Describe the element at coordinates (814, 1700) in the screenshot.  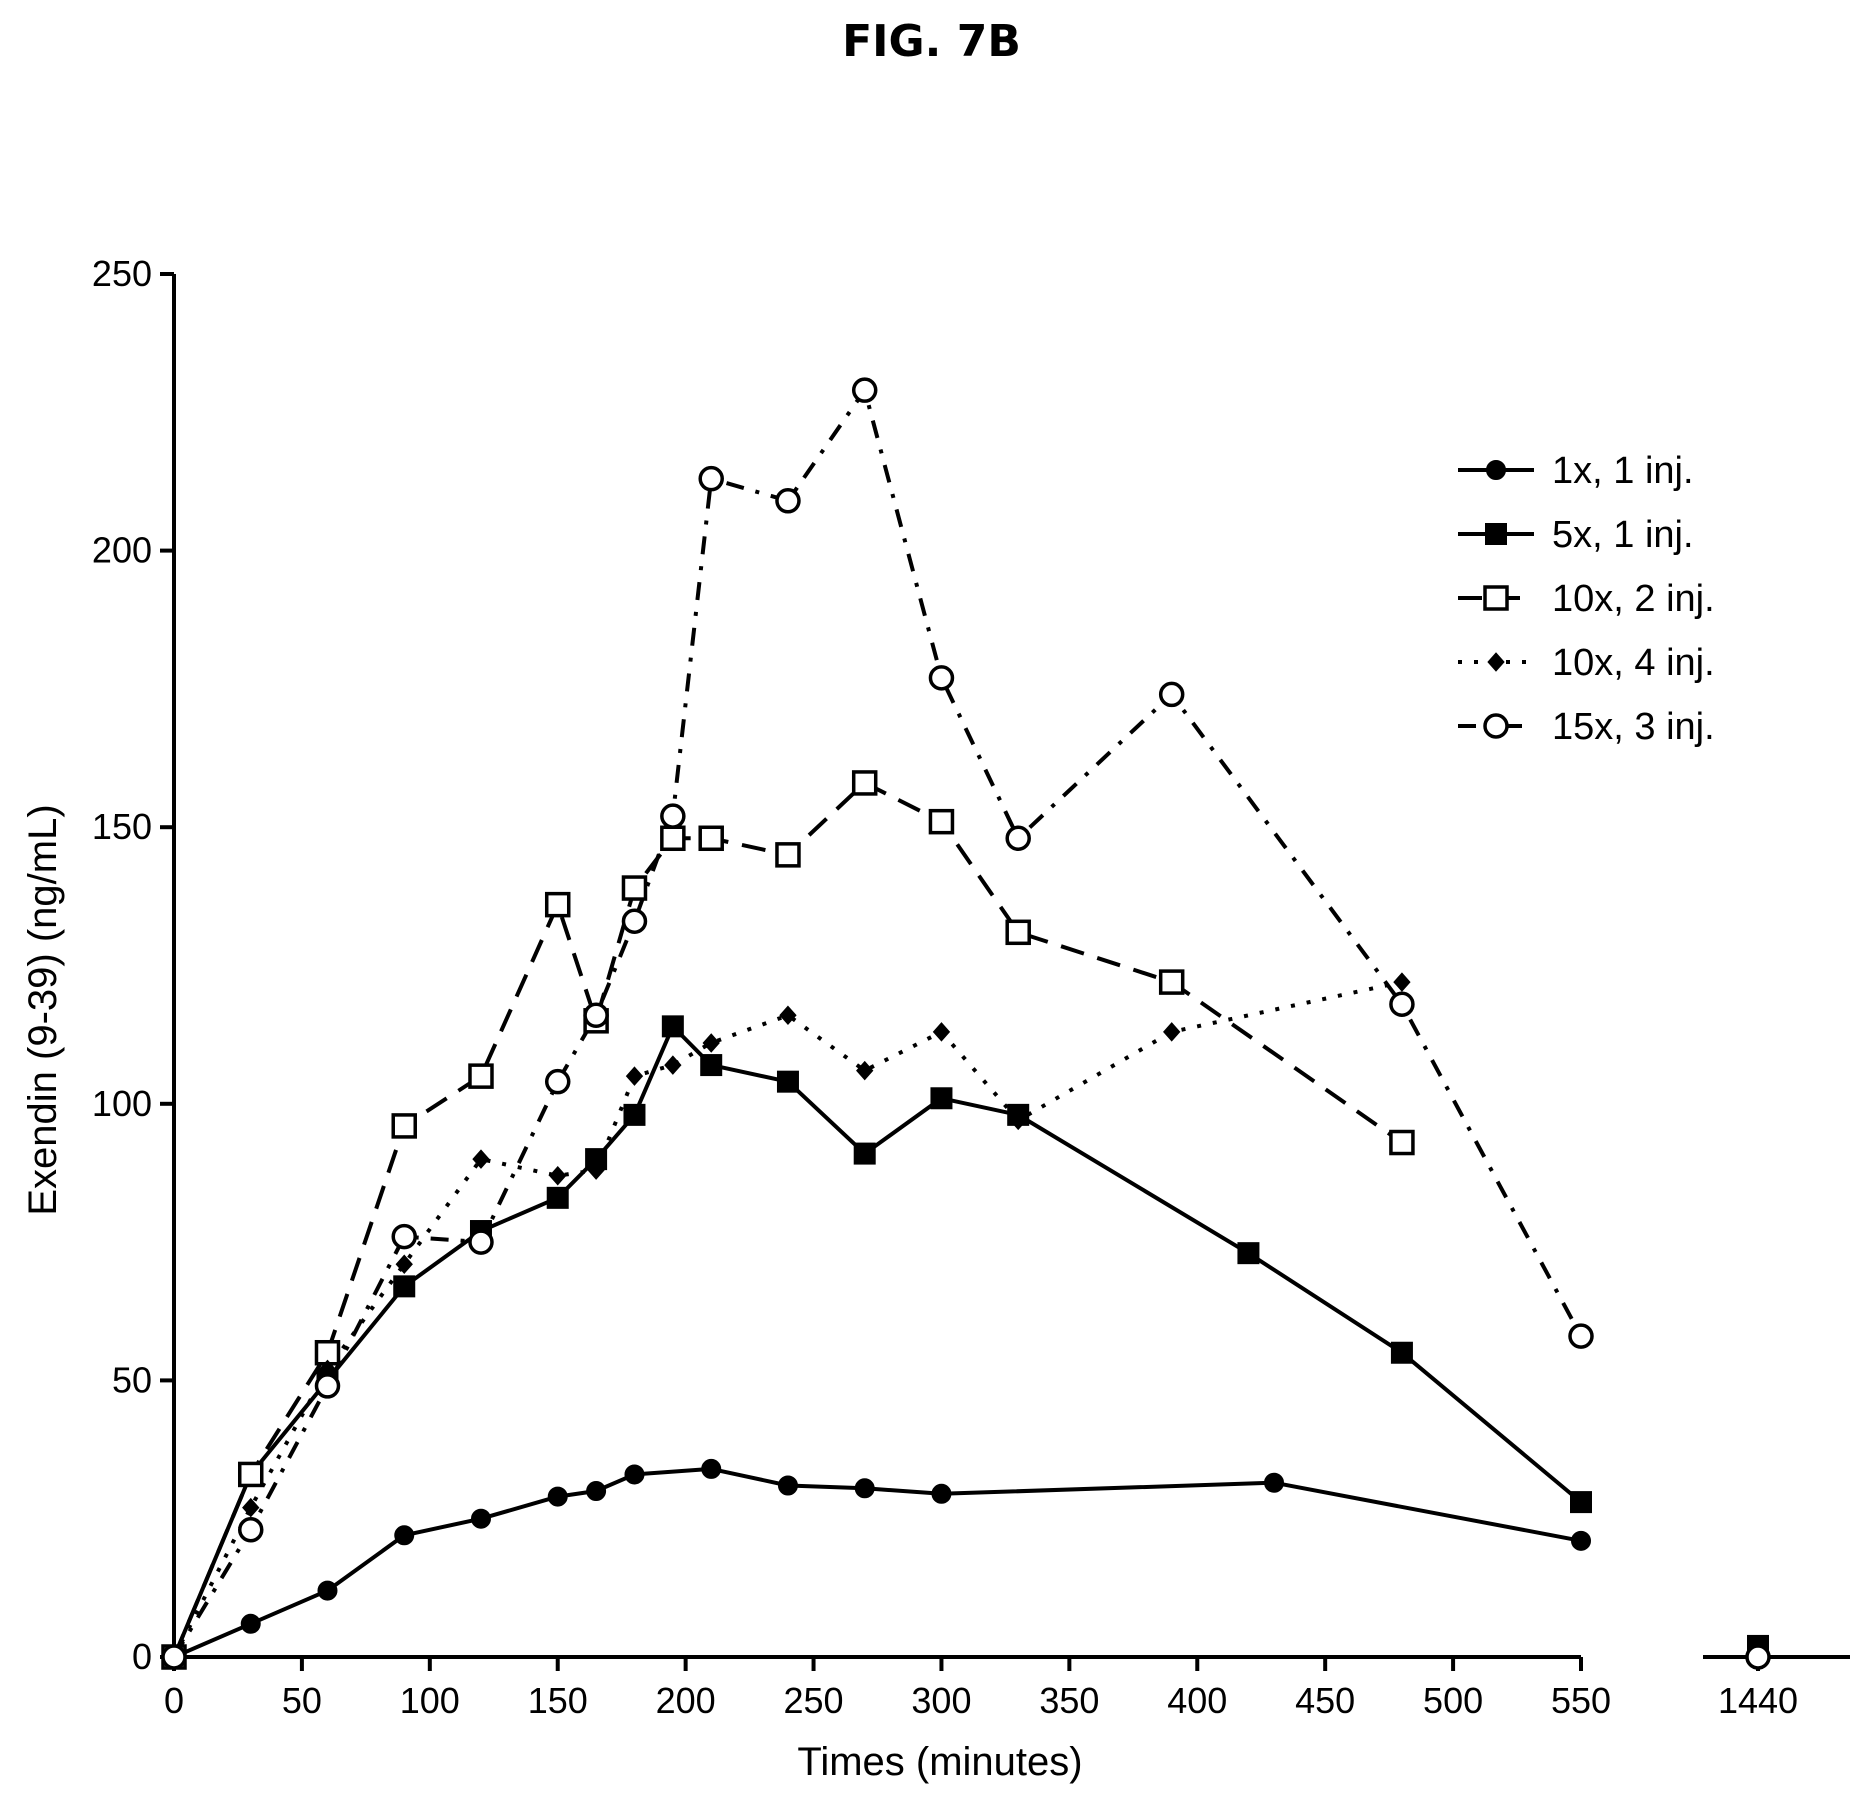
I see `x-tick-label: 250` at that location.